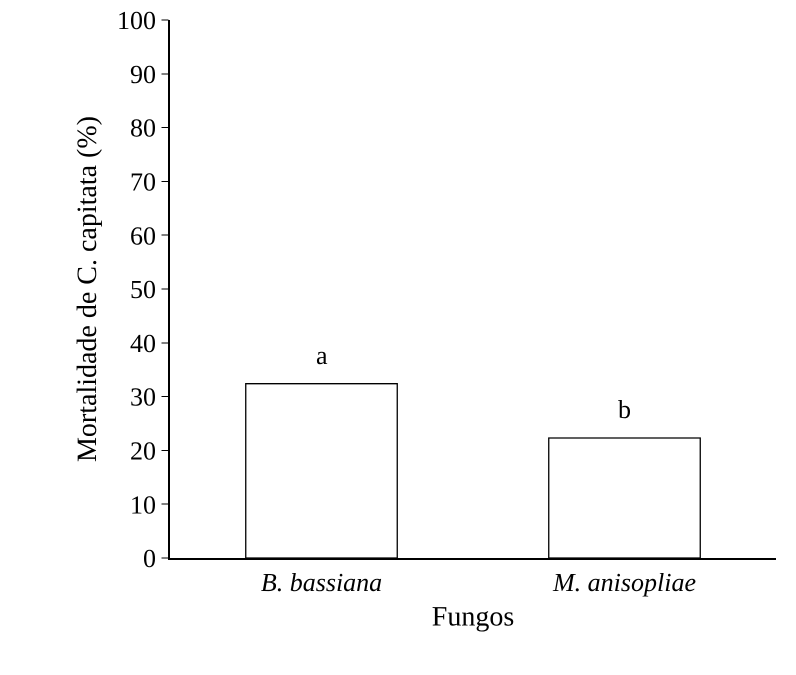  I want to click on x-tick-label: M. anisopliae, so click(624, 582).